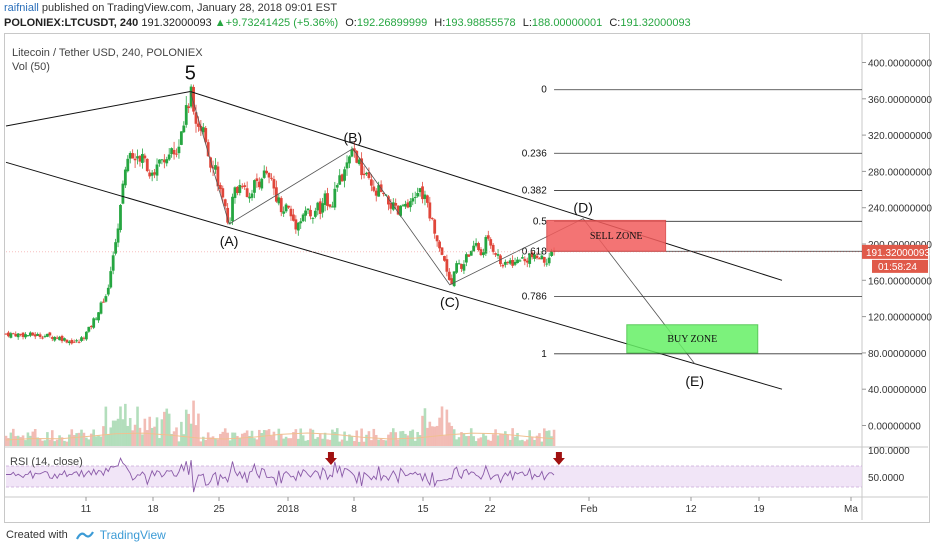 The width and height of the screenshot is (932, 550). Describe the element at coordinates (352, 138) in the screenshot. I see `wave-label: (B)` at that location.